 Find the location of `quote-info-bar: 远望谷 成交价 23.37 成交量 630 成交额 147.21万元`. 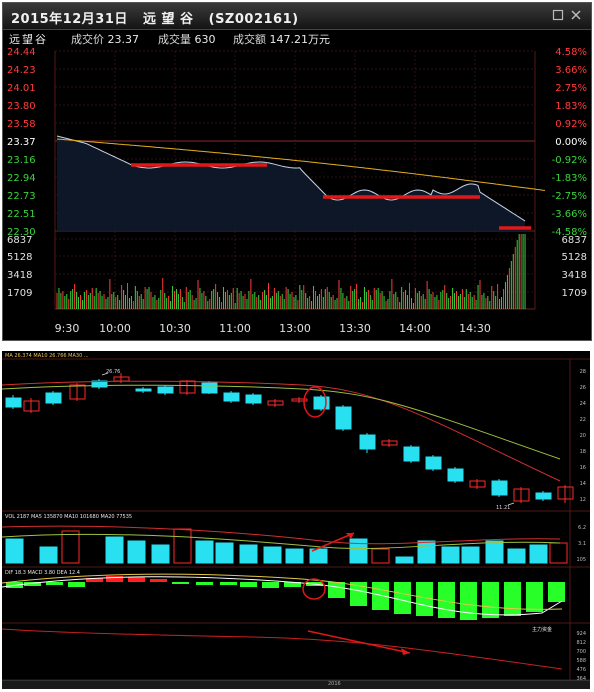

quote-info-bar: 远望谷 成交价 23.37 成交量 630 成交额 147.21万元 is located at coordinates (297, 38).